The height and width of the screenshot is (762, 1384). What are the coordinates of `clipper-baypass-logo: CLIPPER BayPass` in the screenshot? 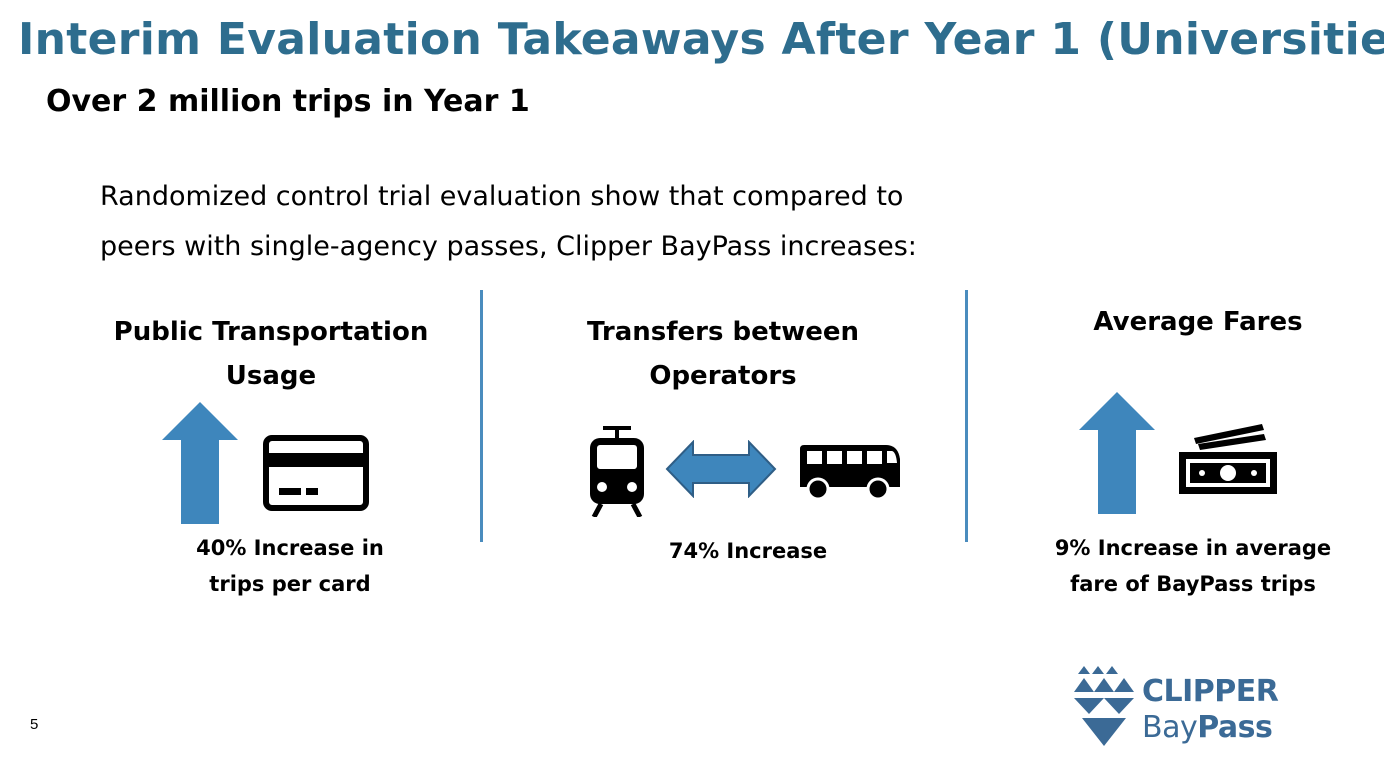 It's located at (1179, 707).